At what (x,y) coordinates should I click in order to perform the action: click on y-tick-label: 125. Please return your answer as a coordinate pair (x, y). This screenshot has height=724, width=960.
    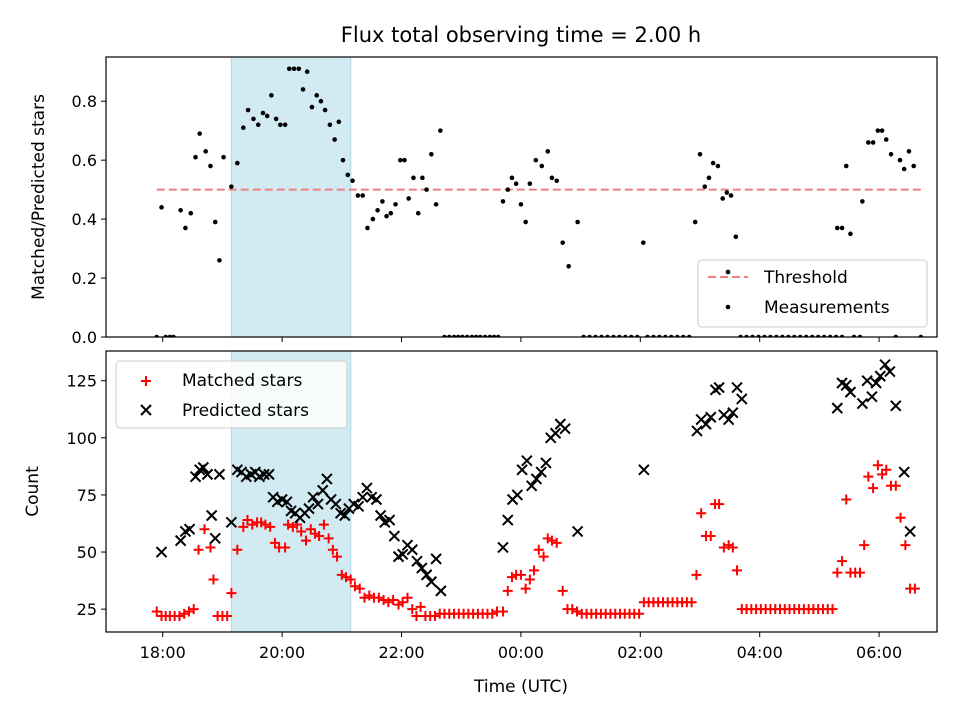
    Looking at the image, I should click on (81, 381).